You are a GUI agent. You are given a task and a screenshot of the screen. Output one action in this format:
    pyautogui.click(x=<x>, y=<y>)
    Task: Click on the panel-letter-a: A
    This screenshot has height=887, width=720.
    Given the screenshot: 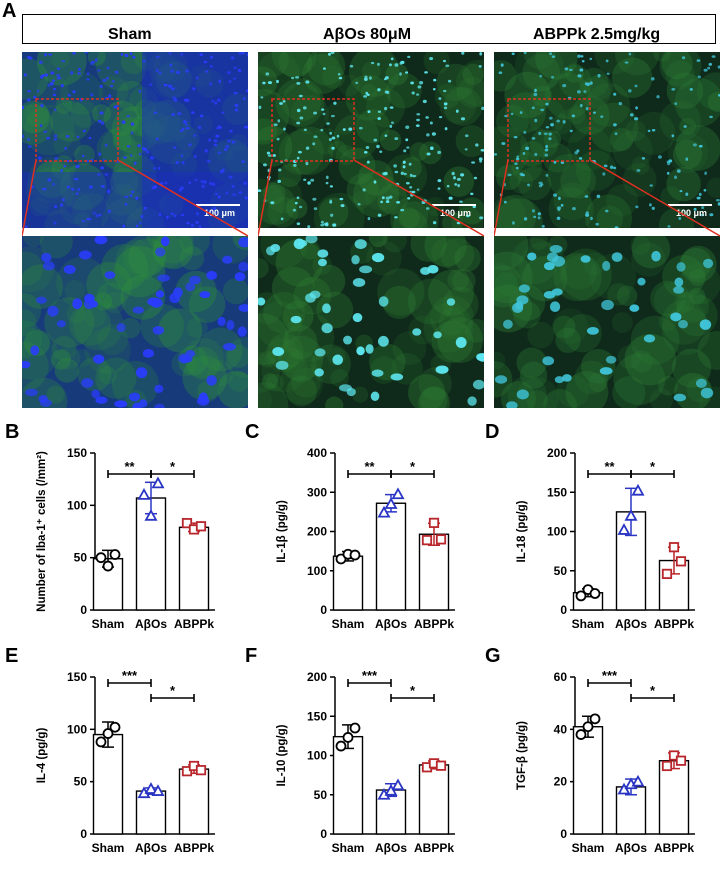 What is the action you would take?
    pyautogui.click(x=9, y=11)
    